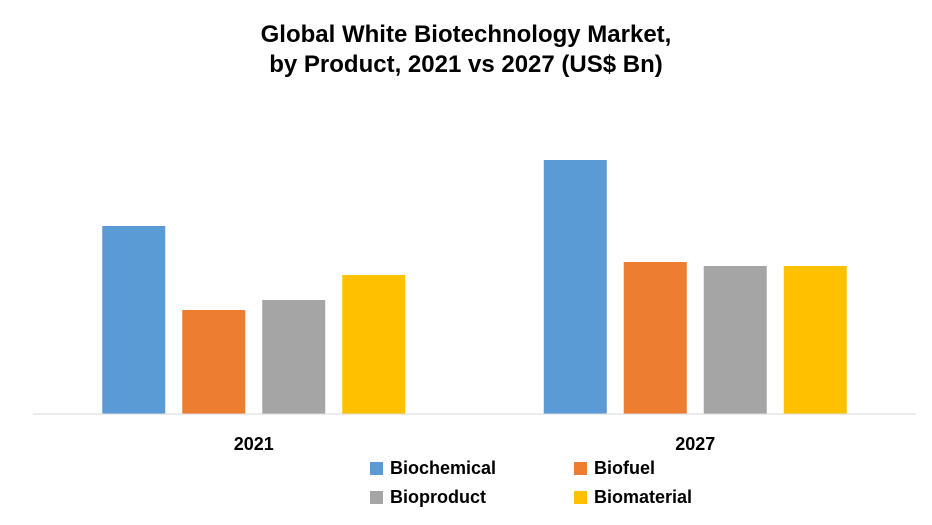 The width and height of the screenshot is (932, 525). Describe the element at coordinates (735, 340) in the screenshot. I see `bar-bioproduct-2027` at that location.